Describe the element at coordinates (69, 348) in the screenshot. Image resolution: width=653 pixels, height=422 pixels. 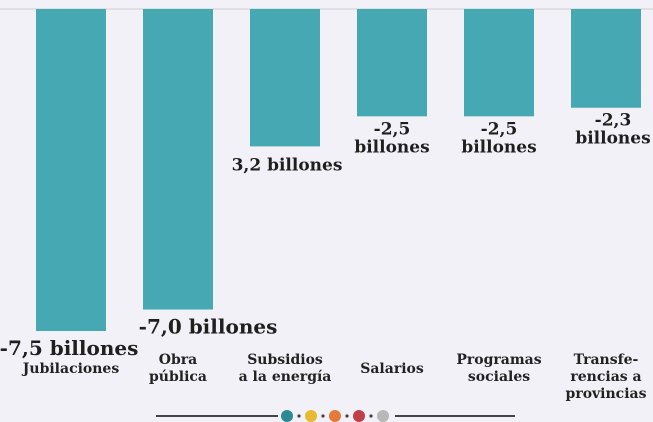
I see `value-label-1: -7,5 billones` at that location.